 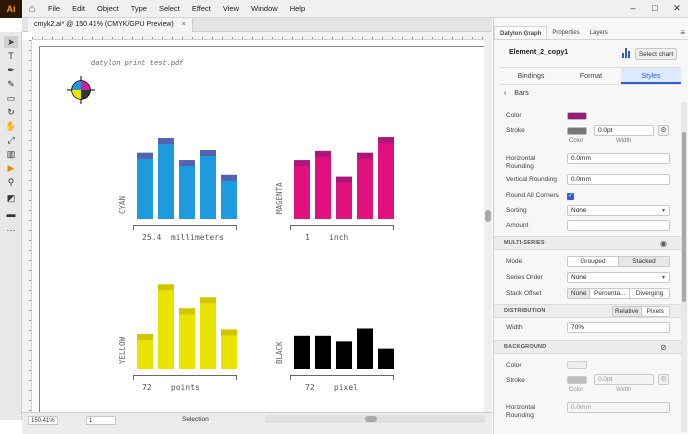 What do you see at coordinates (655, 8) in the screenshot?
I see `maximize-button: □` at bounding box center [655, 8].